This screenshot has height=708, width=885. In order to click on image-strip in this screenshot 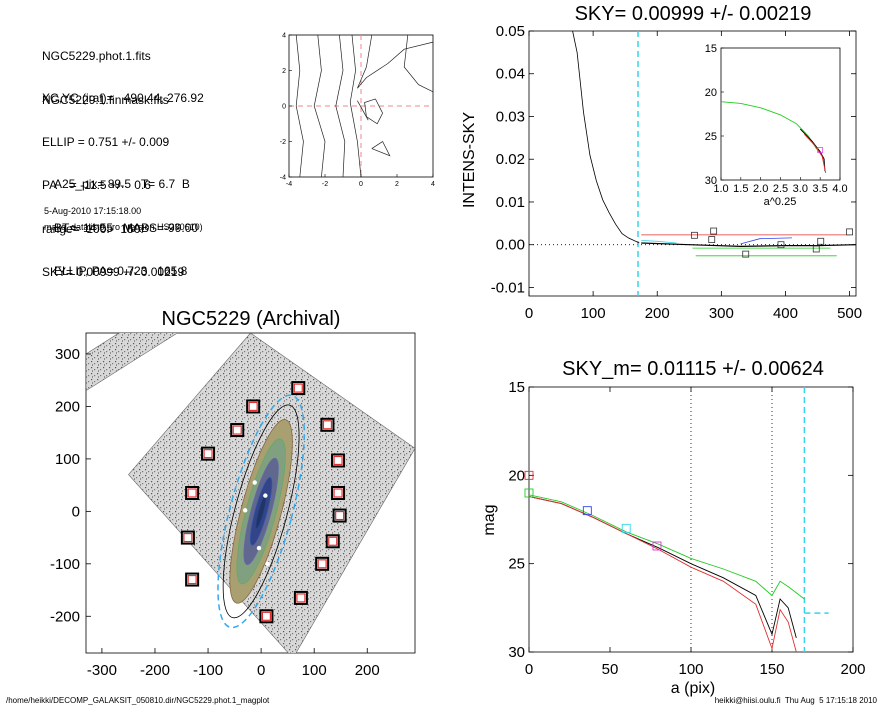, I will do `click(132, 362)`.